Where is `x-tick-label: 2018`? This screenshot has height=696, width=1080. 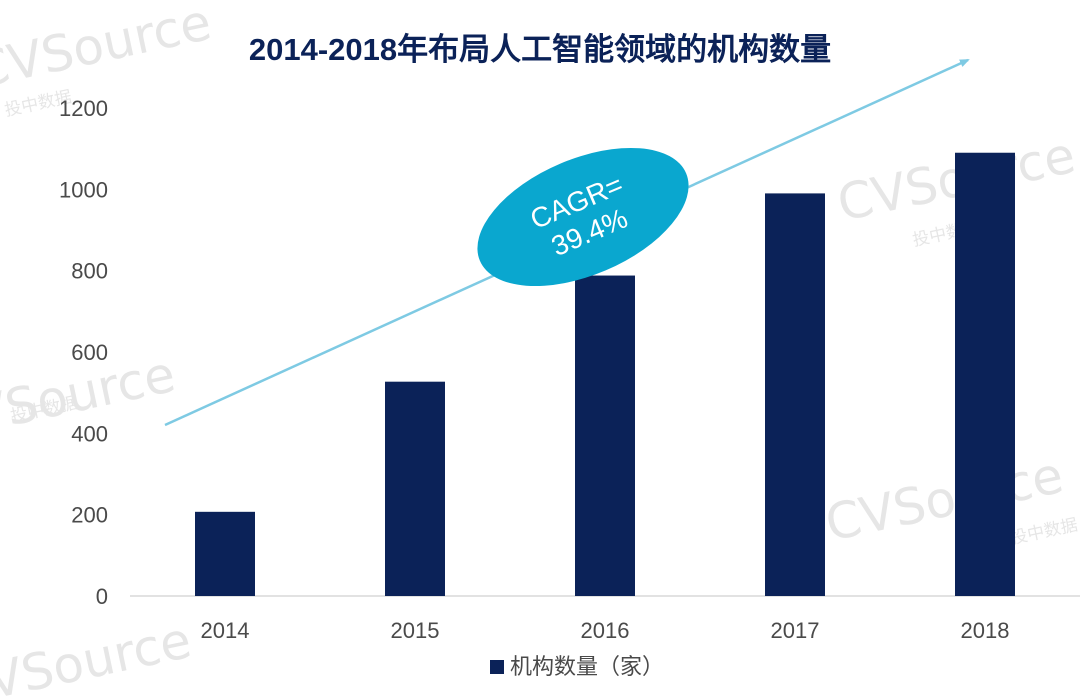
x-tick-label: 2018 is located at coordinates (985, 630).